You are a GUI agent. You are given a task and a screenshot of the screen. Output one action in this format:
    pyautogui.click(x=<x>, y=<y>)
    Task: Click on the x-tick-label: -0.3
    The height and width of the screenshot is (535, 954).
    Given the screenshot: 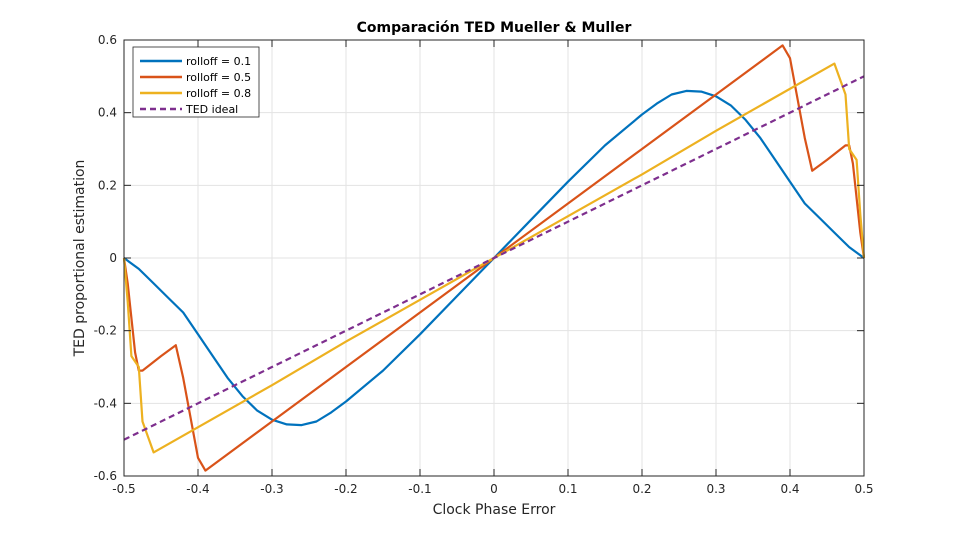 What is the action you would take?
    pyautogui.click(x=271, y=489)
    